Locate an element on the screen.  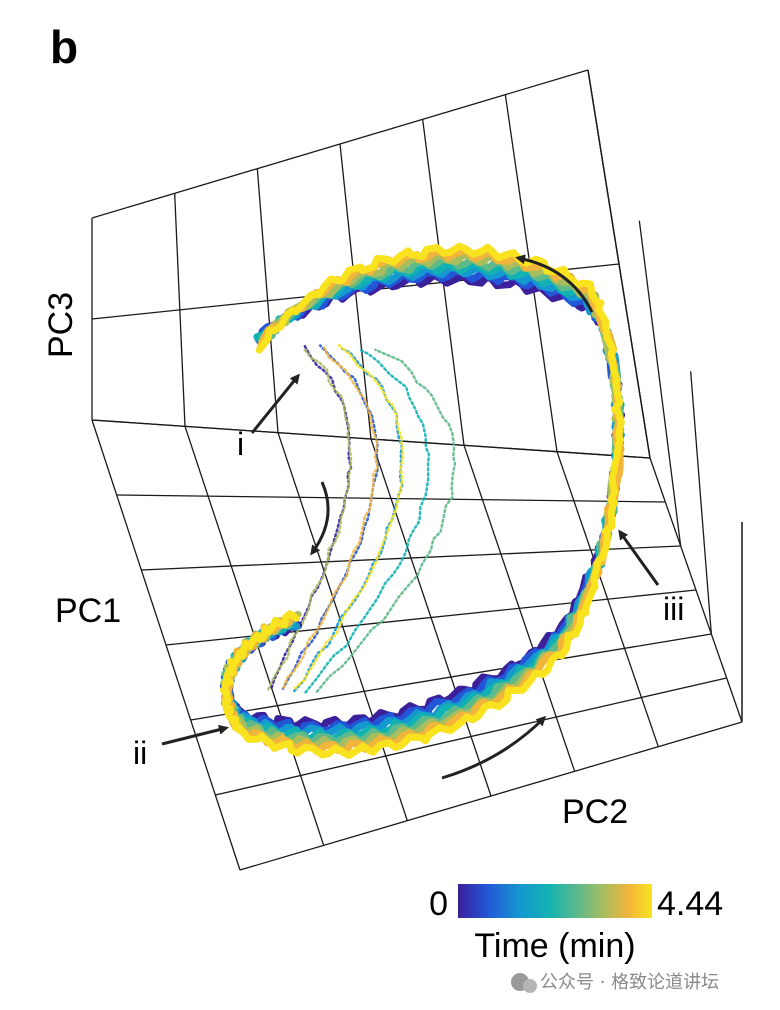
arrow-iii is located at coordinates (639, 557).